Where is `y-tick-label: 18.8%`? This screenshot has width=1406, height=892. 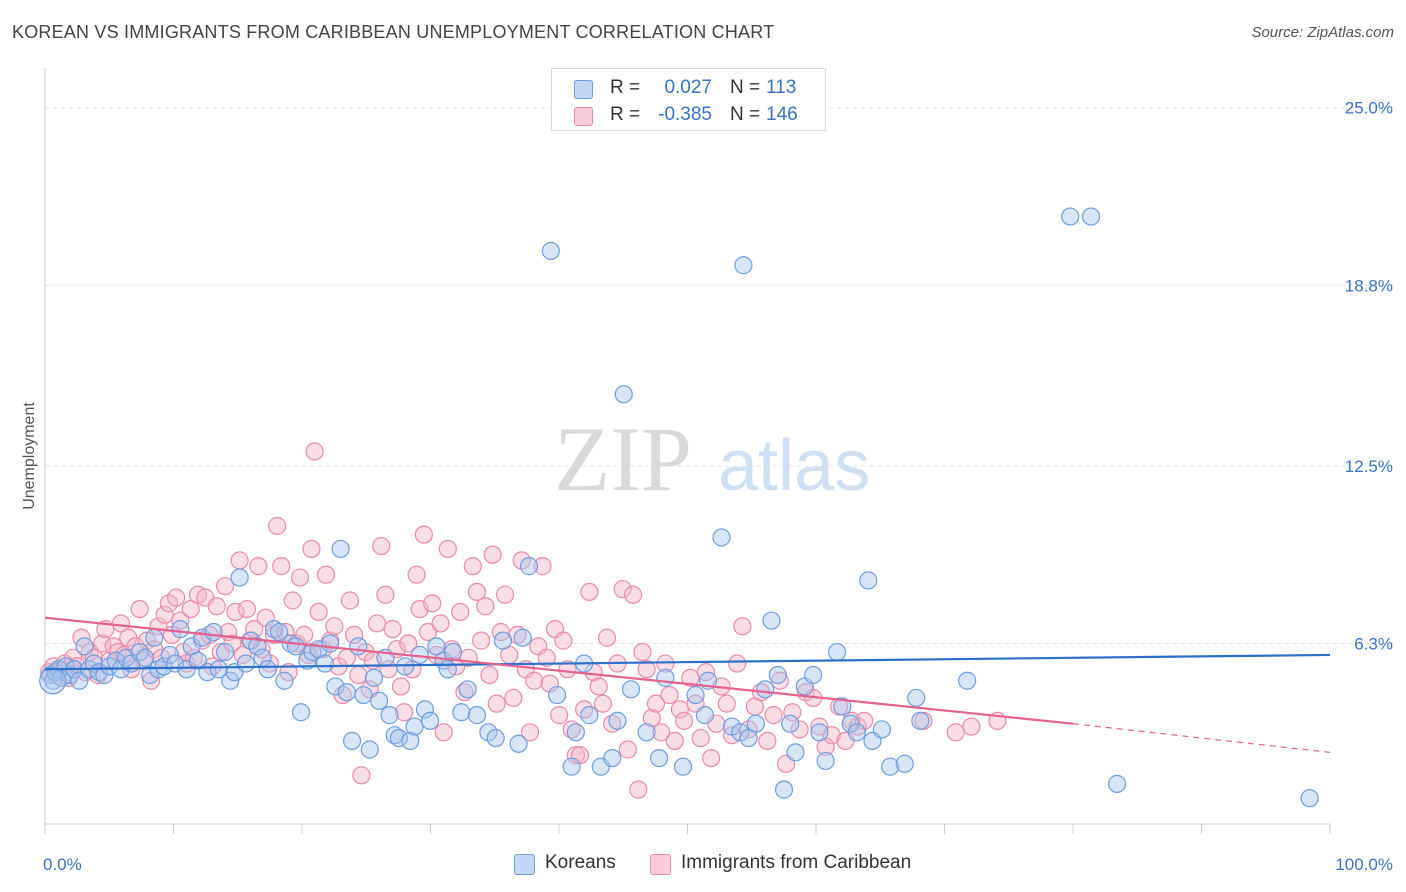 y-tick-label: 18.8% is located at coordinates (1369, 285).